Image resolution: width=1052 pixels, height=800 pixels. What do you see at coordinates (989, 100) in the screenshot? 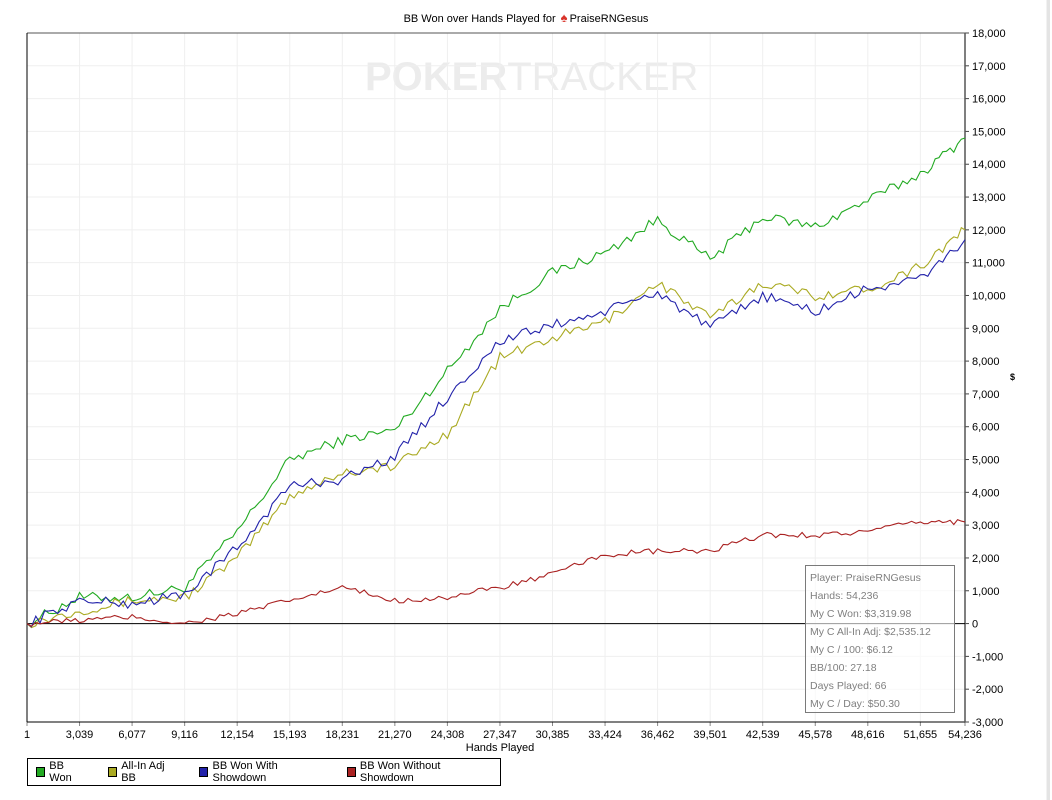
I see `y-tick-label: 16,000` at bounding box center [989, 100].